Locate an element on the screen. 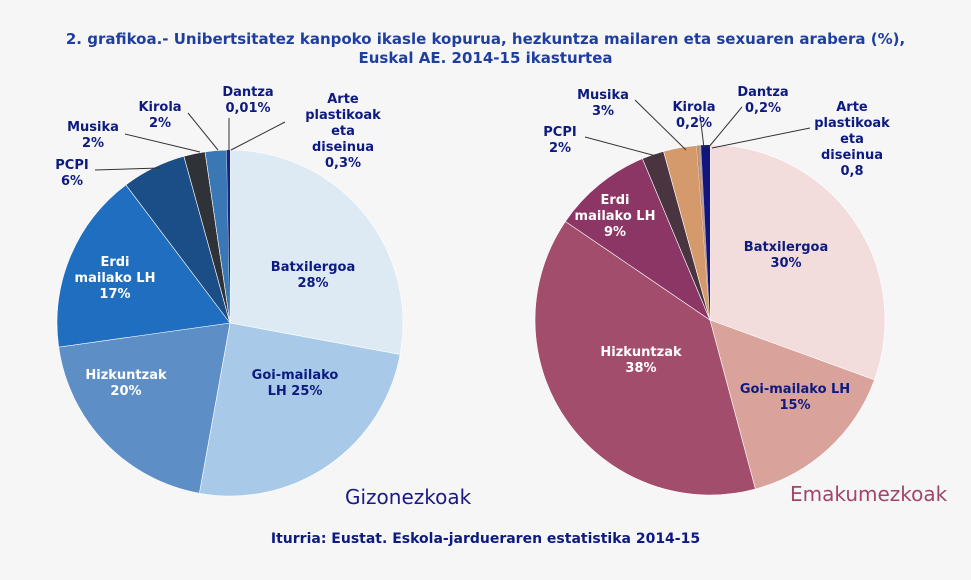 The image size is (971, 580). data-label-men-dantza: Dantza 0,01% is located at coordinates (248, 100).